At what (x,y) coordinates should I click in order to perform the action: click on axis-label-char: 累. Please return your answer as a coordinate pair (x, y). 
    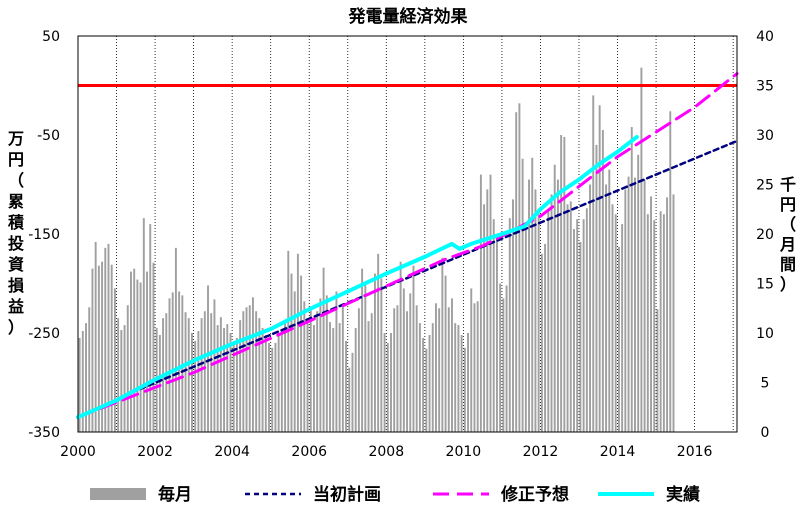
    Looking at the image, I should click on (16, 201).